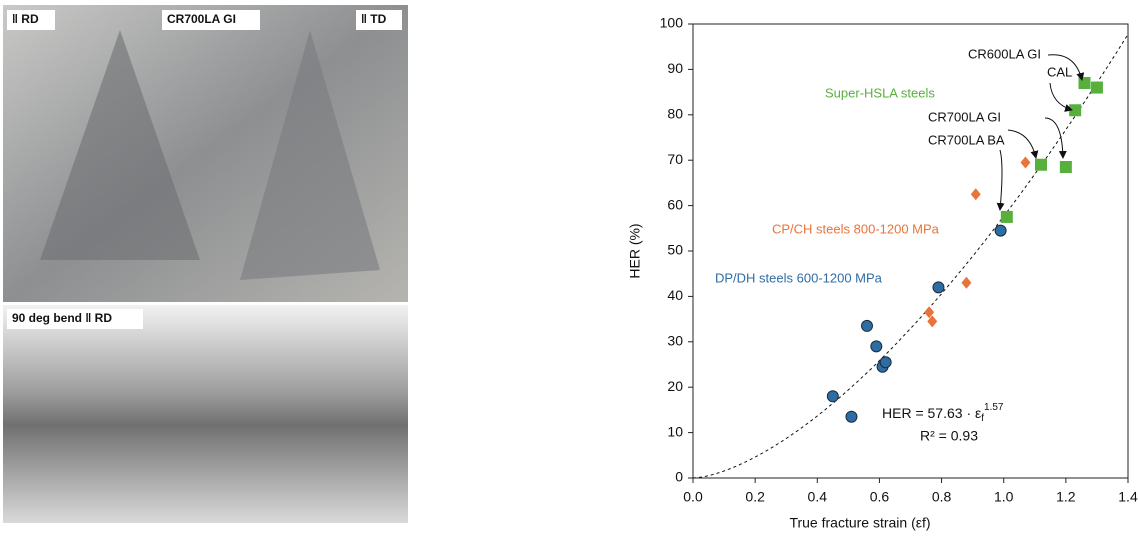 The image size is (1138, 542). Describe the element at coordinates (859, 523) in the screenshot. I see `x-axis-title: True fracture strain (εf)` at that location.